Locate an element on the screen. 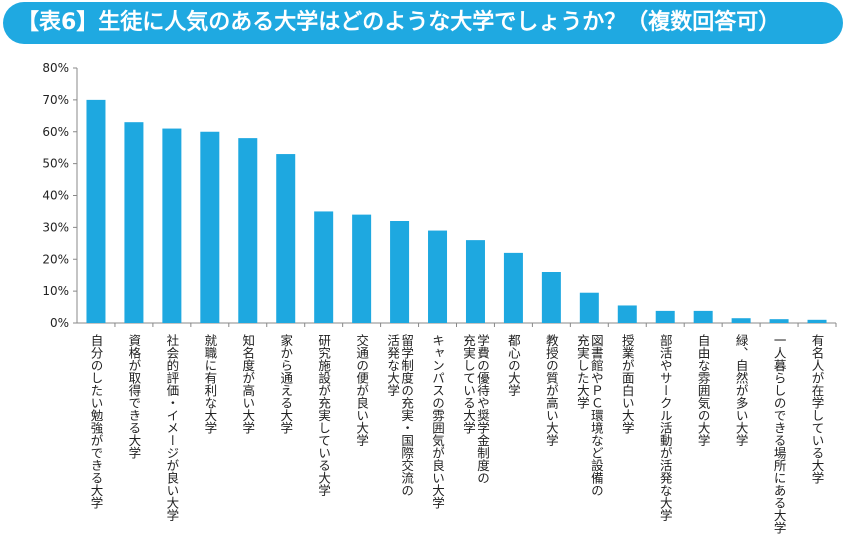  title-bar: 【表6】生徒に人気のある大学はどのような大学でしょうか？（複数回答可） is located at coordinates (423, 23).